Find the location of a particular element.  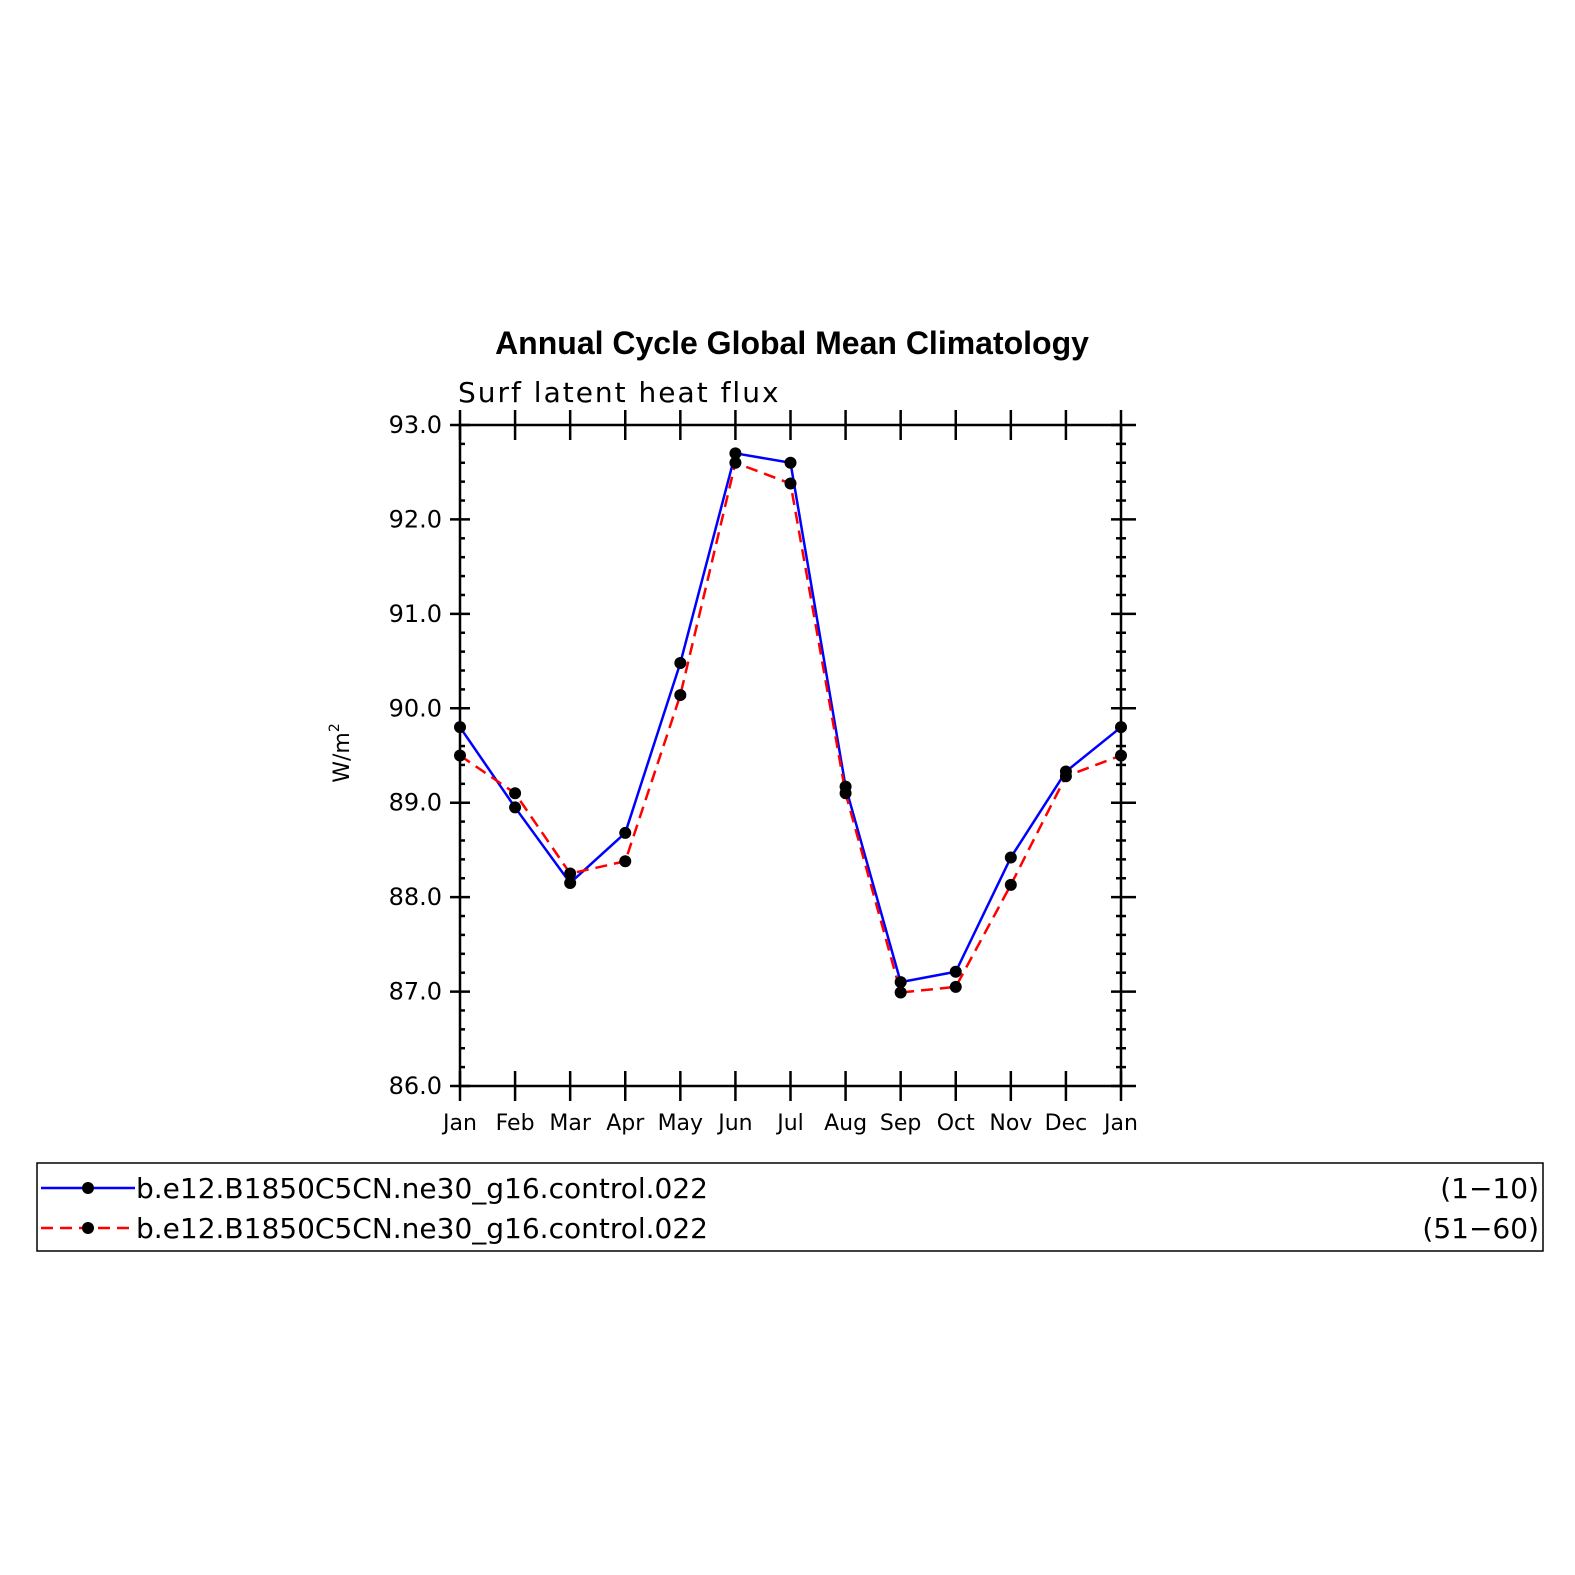

chart-subtitle: Surf latent heat flux is located at coordinates (619, 392).